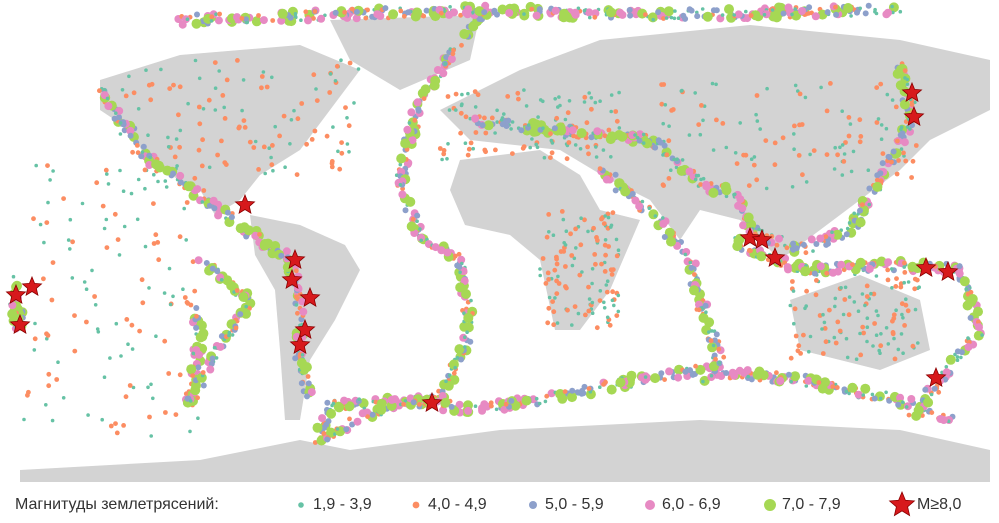  I want to click on legend-label: 4,0 - 4,9, so click(457, 504).